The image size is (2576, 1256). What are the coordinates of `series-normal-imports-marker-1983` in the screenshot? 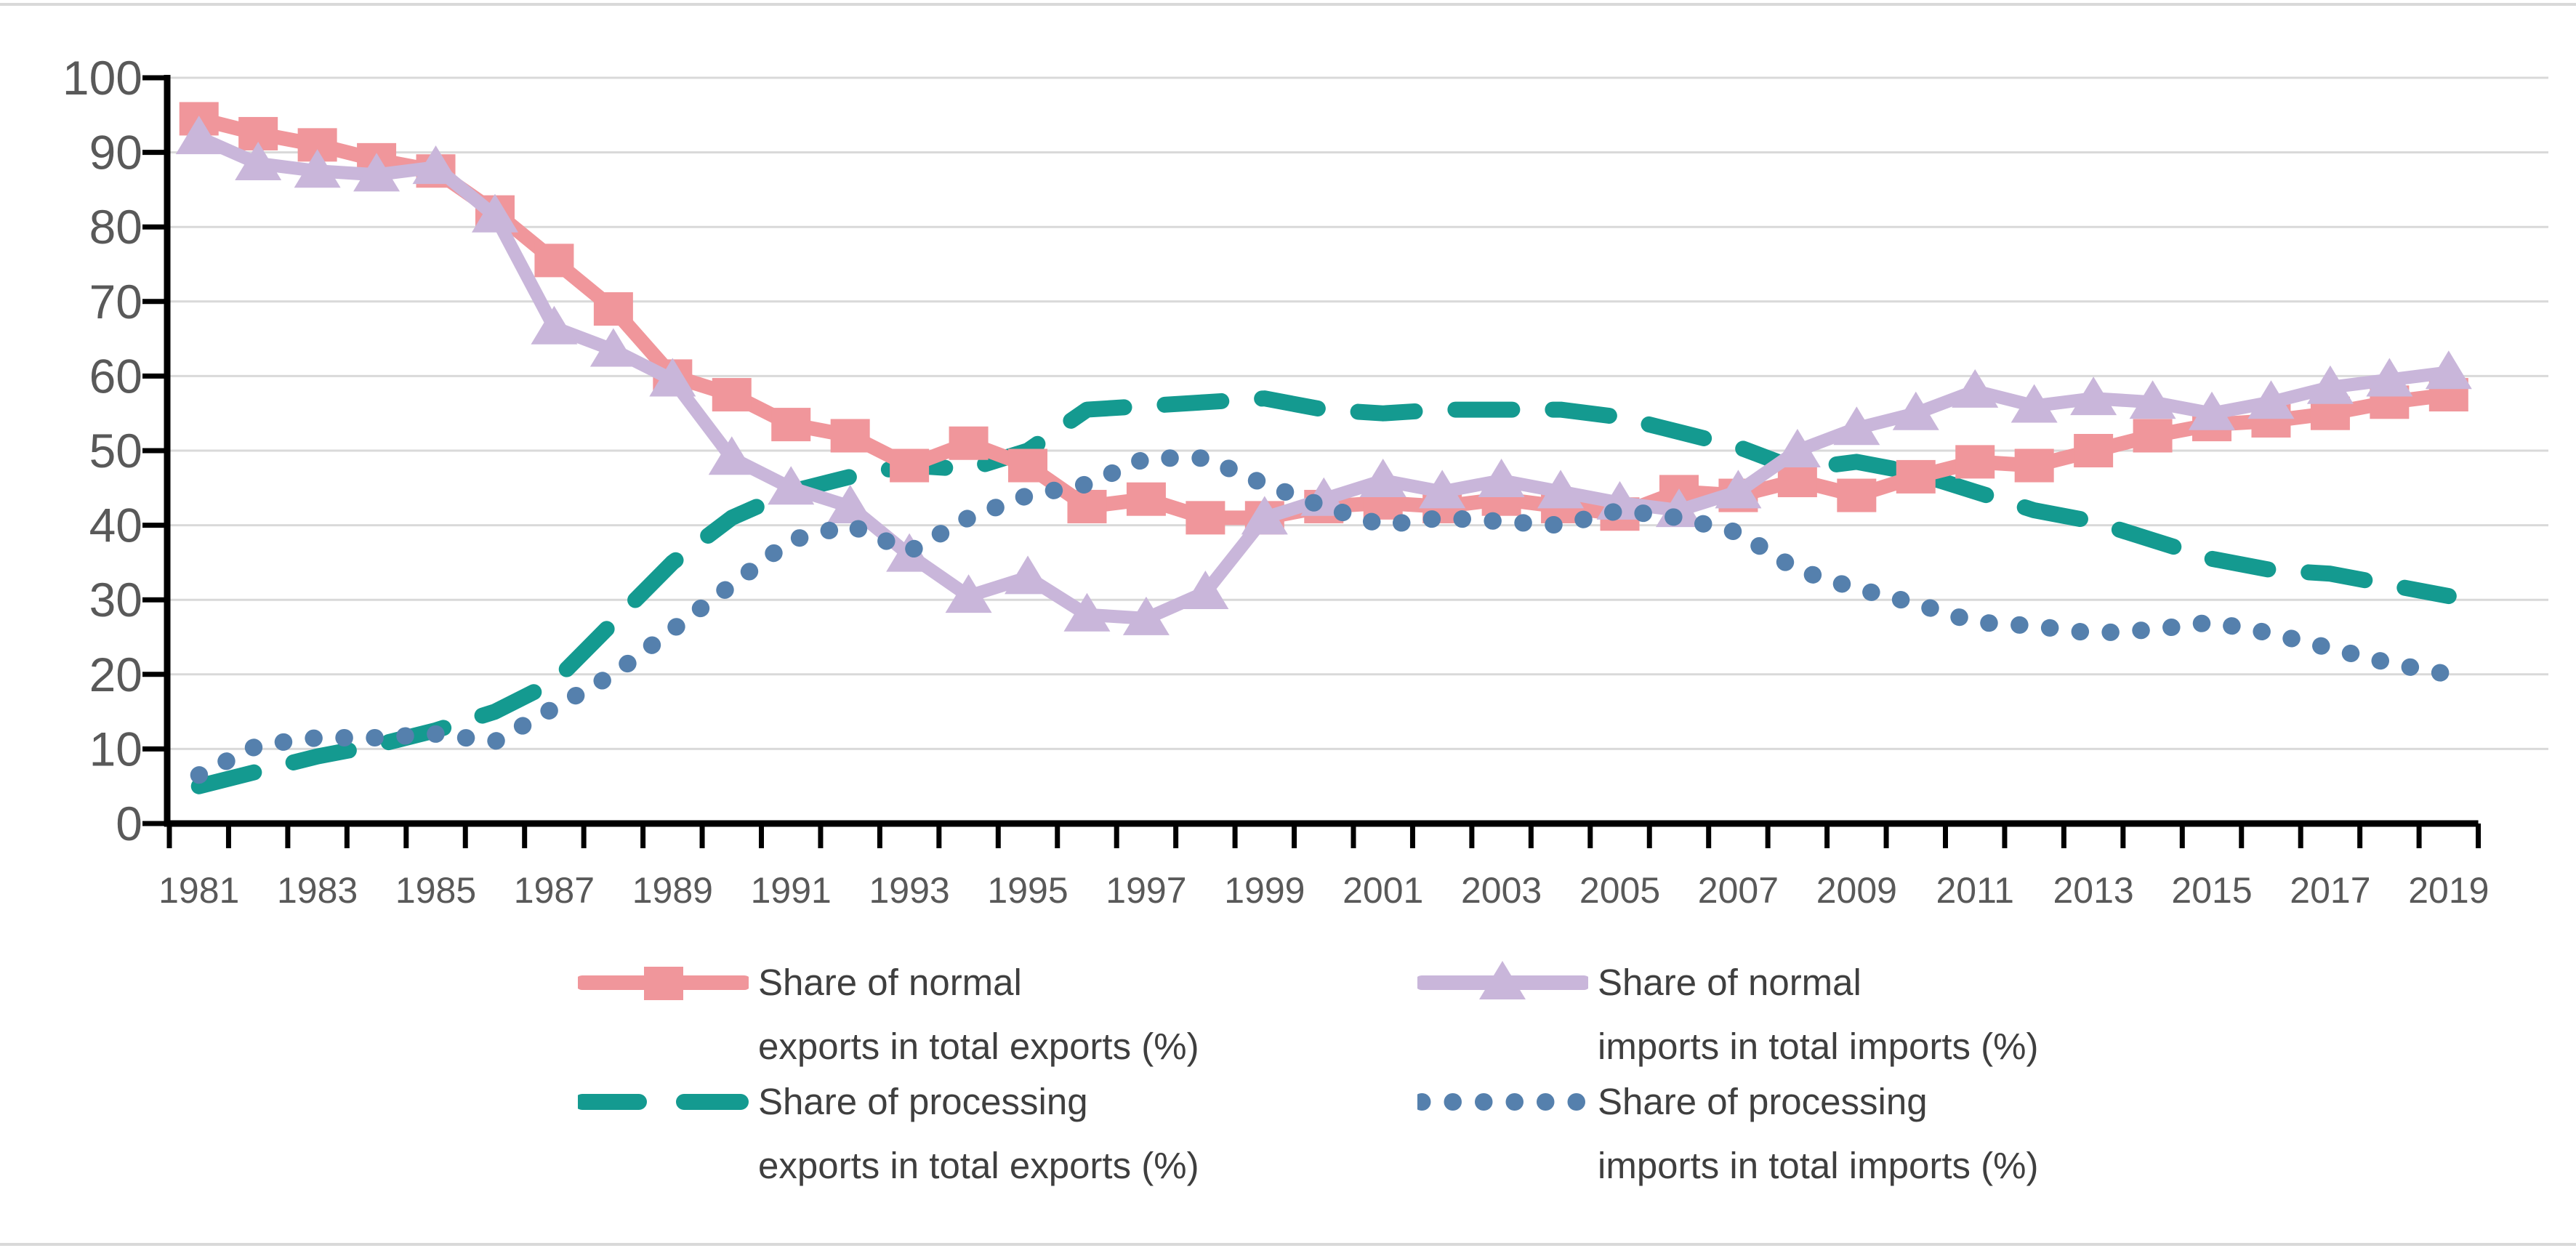 It's located at (317, 168).